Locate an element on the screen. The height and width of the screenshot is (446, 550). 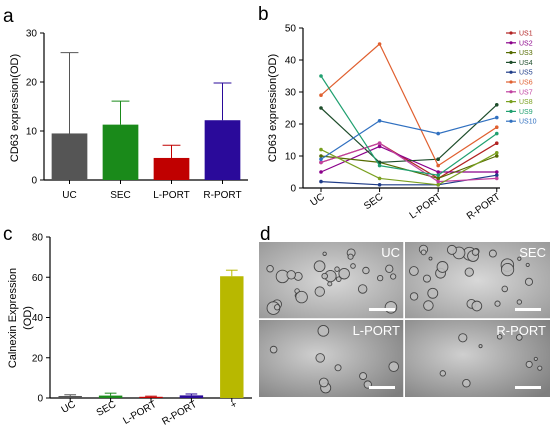
series-line-us9 is located at coordinates (409, 125).